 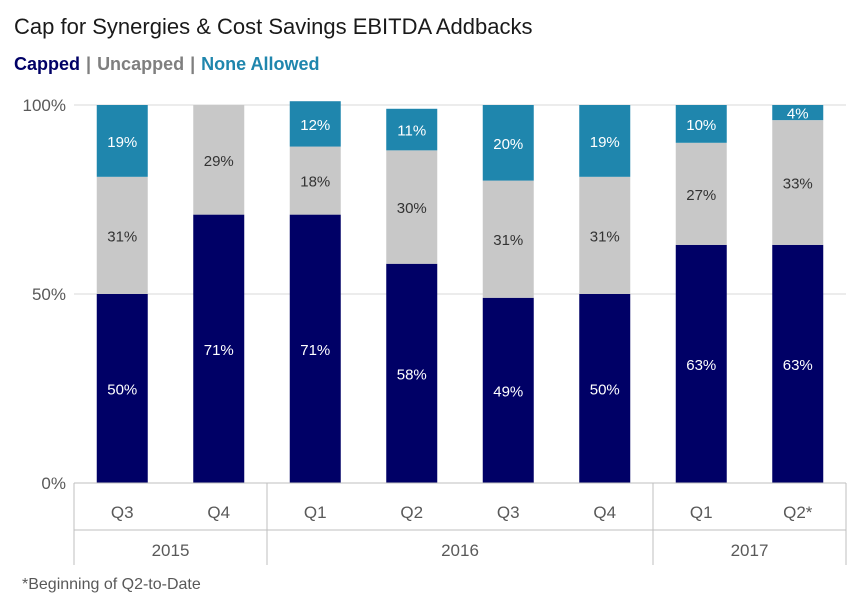 I want to click on data-label: 12%, so click(x=315, y=125).